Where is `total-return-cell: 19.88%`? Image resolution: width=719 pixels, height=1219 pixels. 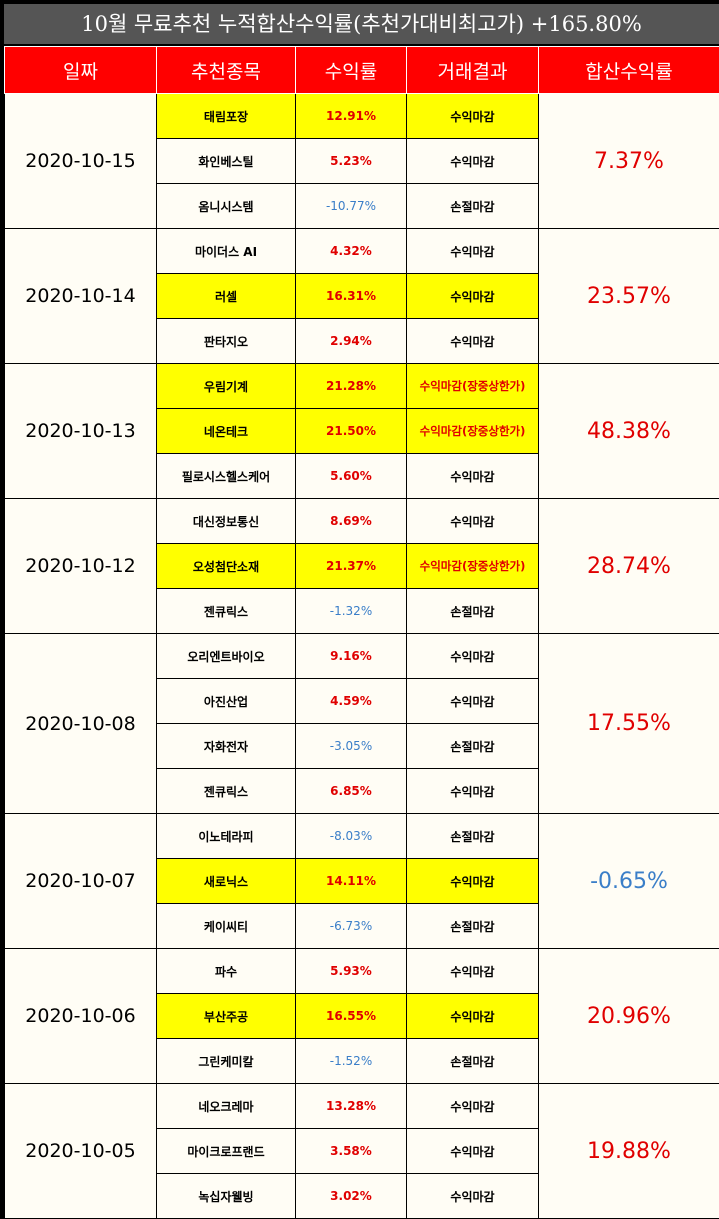 total-return-cell: 19.88% is located at coordinates (629, 1151).